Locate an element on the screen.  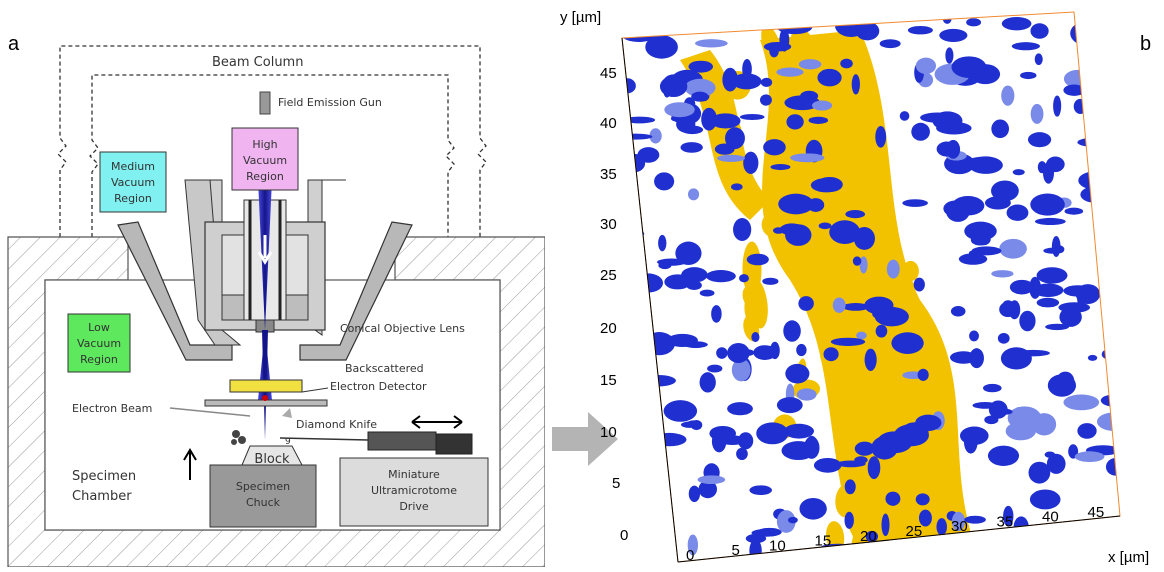
diamond-knife-holder is located at coordinates (402, 441).